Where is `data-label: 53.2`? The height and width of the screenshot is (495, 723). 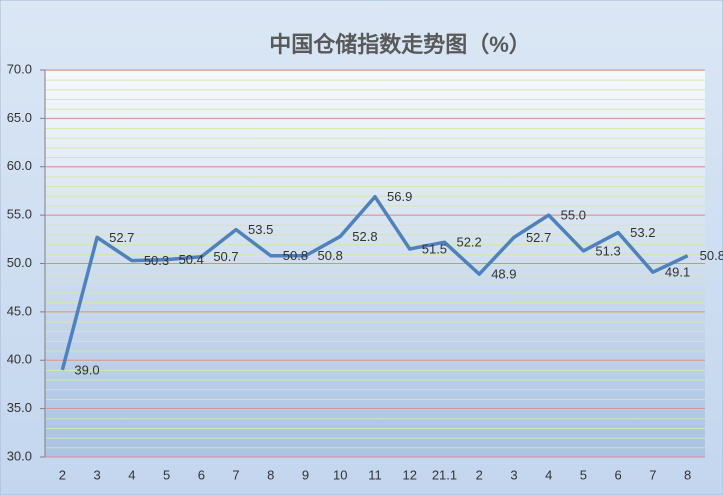 data-label: 53.2 is located at coordinates (642, 232).